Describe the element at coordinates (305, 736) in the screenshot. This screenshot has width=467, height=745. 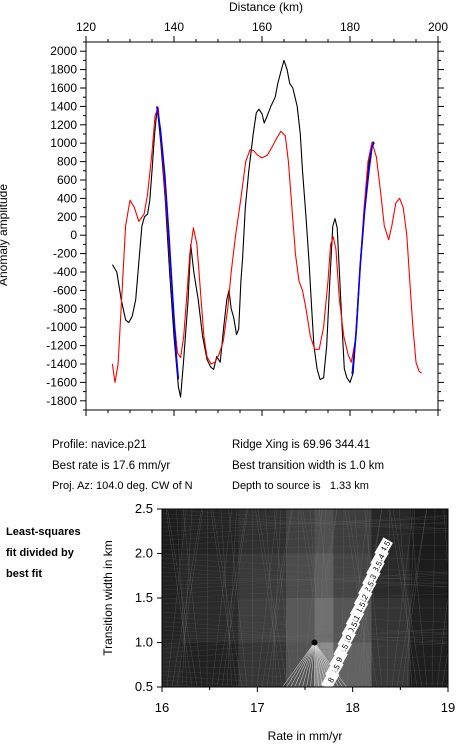
I see `bottom-x-axis-label: Rate in mm/yr` at that location.